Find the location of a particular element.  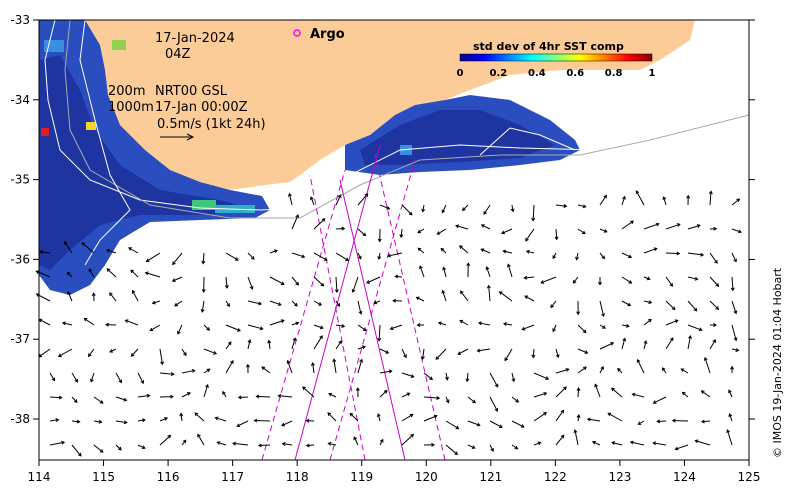

argo-label: Argo is located at coordinates (327, 34).